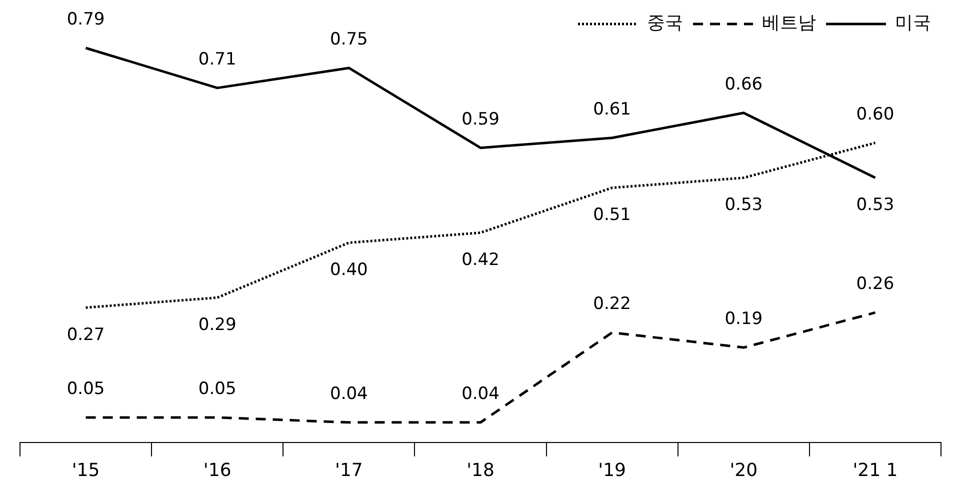  Describe the element at coordinates (913, 23) in the screenshot. I see `legend-label: 미국` at that location.